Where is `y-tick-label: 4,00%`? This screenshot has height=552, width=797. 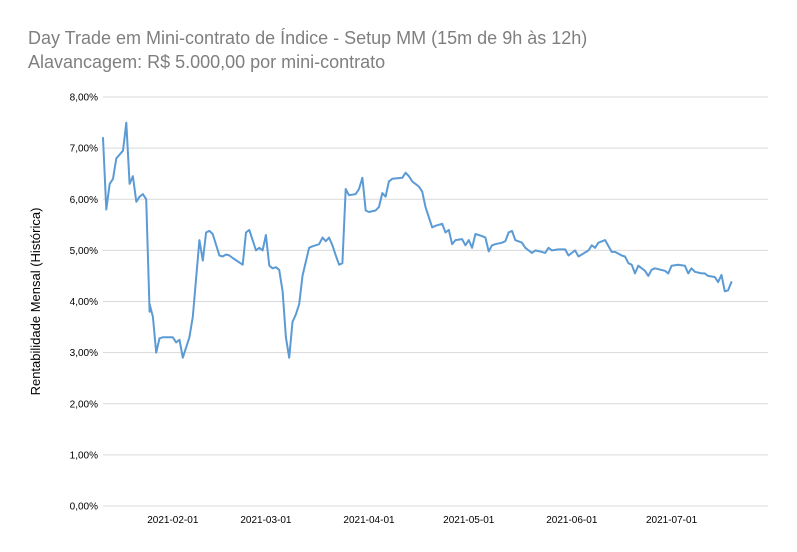 y-tick-label: 4,00% is located at coordinates (84, 302).